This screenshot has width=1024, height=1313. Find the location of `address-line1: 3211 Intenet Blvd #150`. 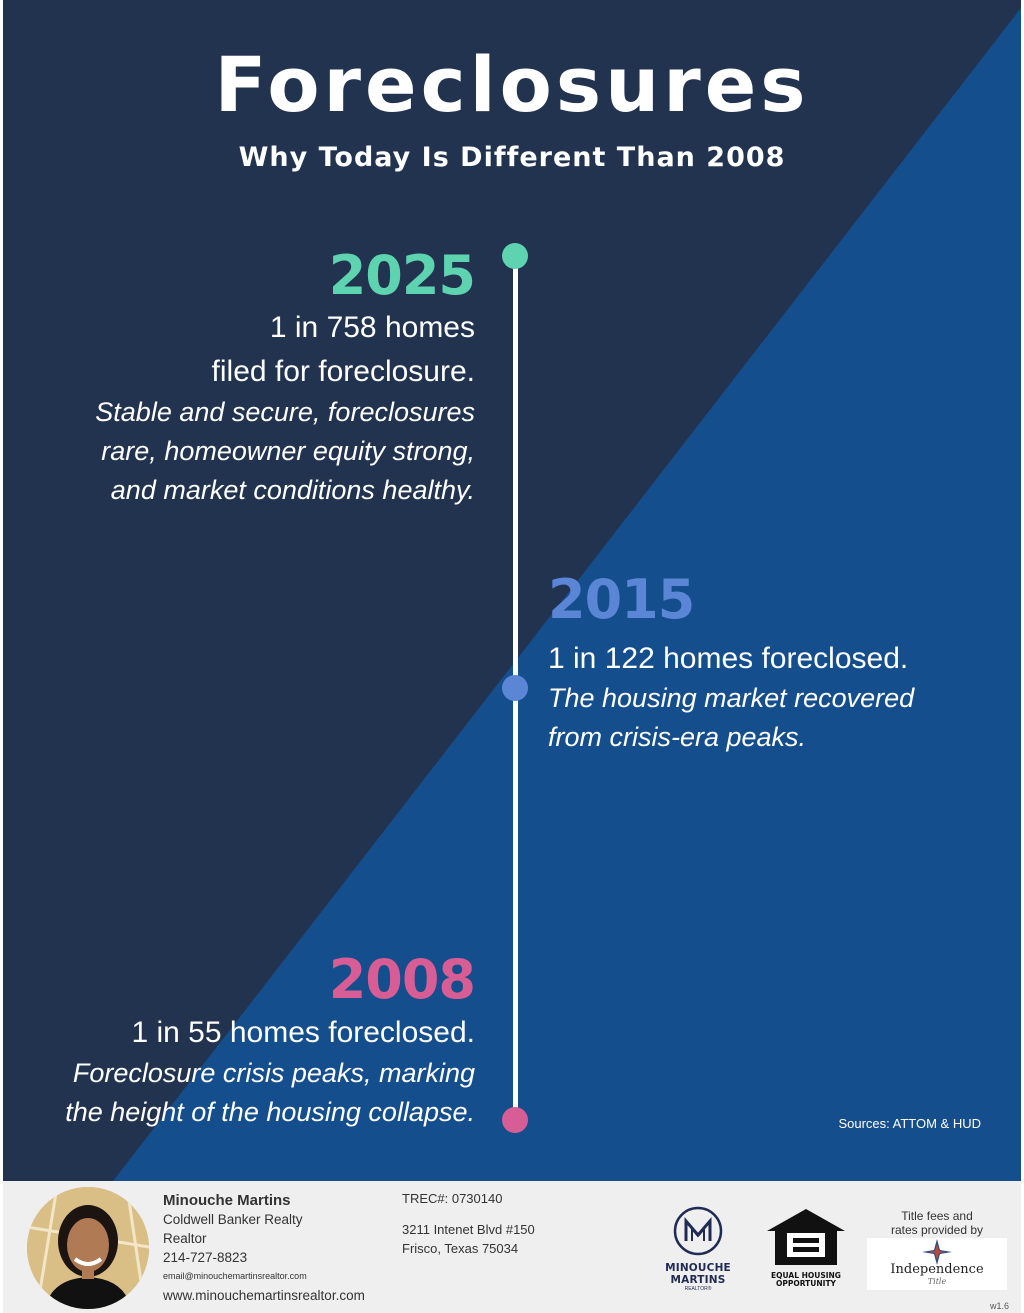

address-line1: 3211 Intenet Blvd #150 is located at coordinates (468, 1229).